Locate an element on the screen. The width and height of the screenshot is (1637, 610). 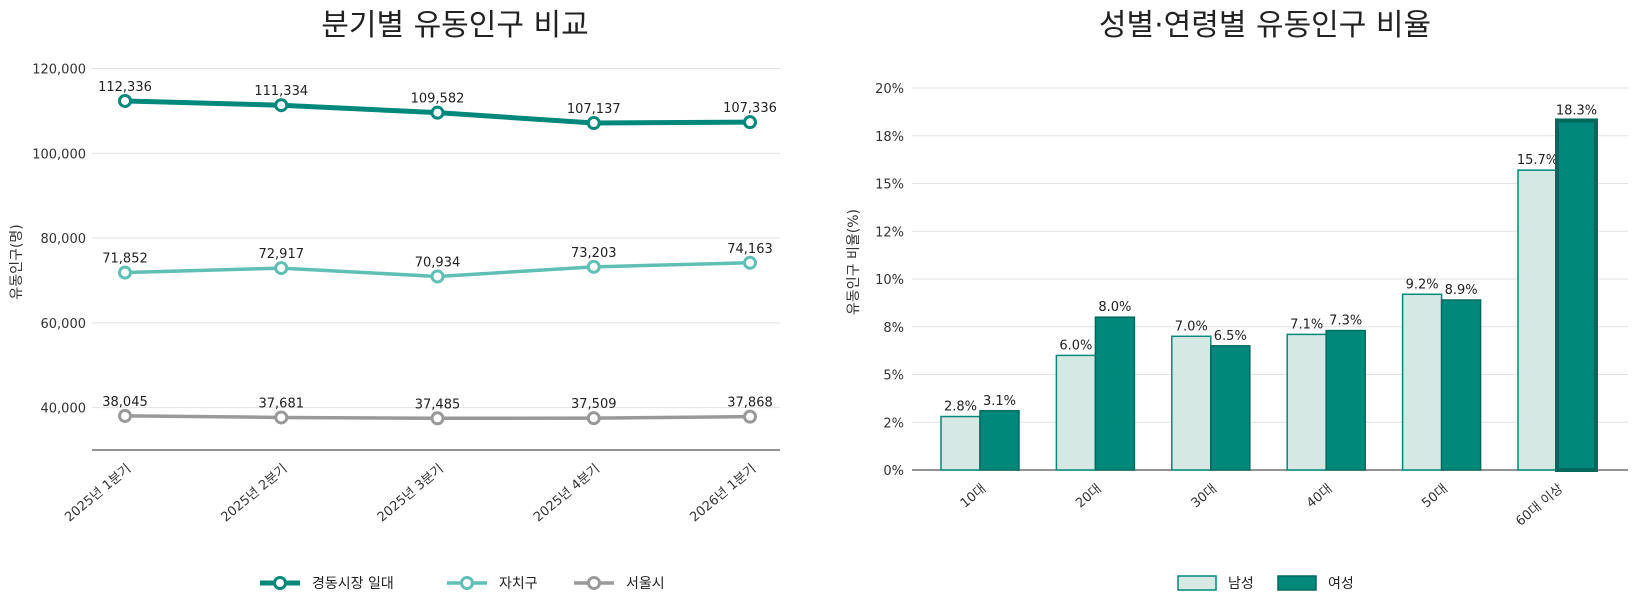
series-서울시: 38,045 37,681 37,485 37,509 37,868 is located at coordinates (437, 410).